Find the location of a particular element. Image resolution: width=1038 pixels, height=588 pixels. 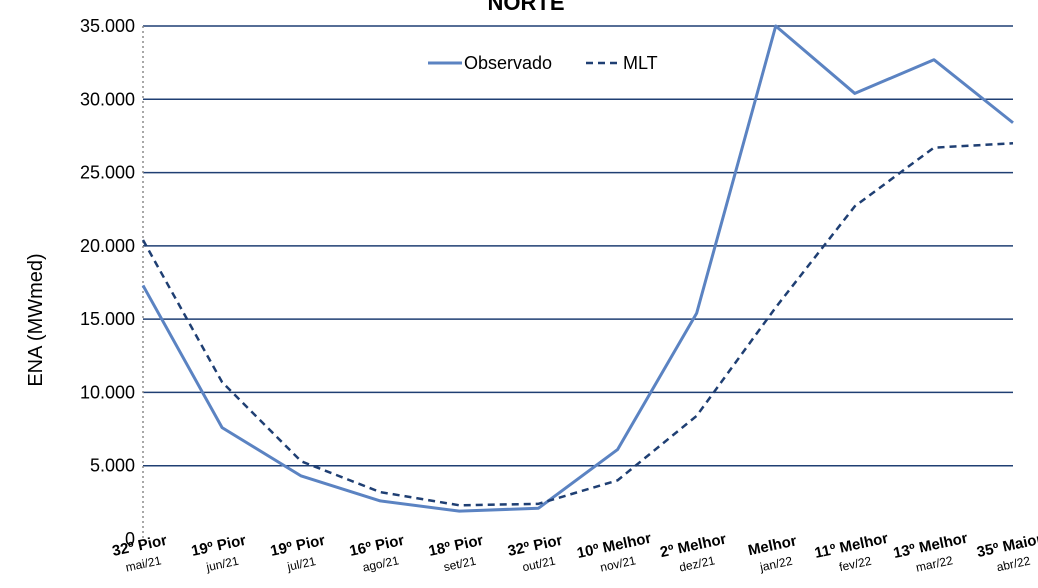

y-tick-label: 20.000 is located at coordinates (107, 246).